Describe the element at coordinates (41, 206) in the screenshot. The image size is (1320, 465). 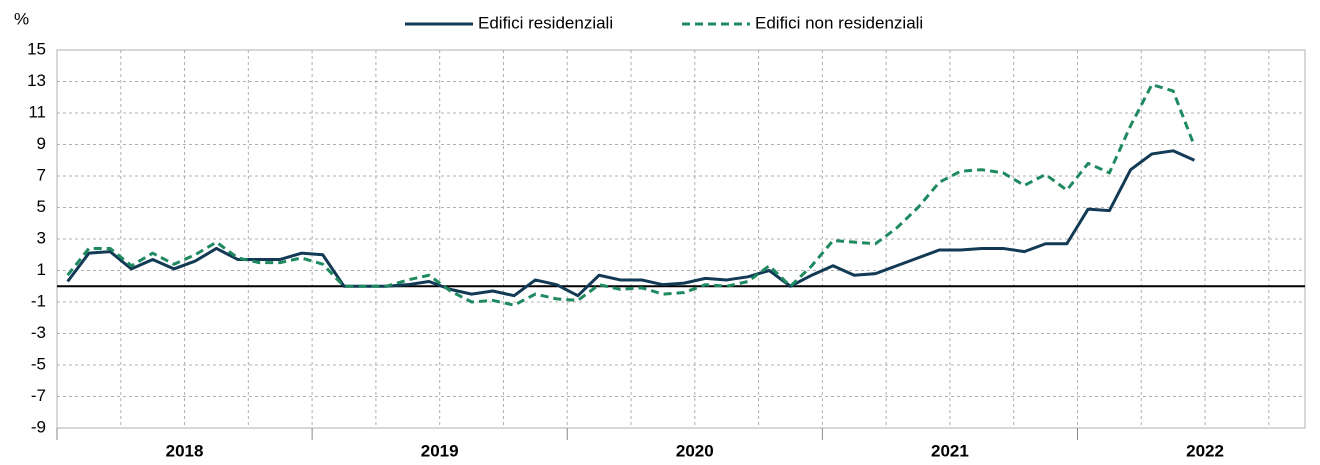
I see `y-tick-label: 5` at that location.